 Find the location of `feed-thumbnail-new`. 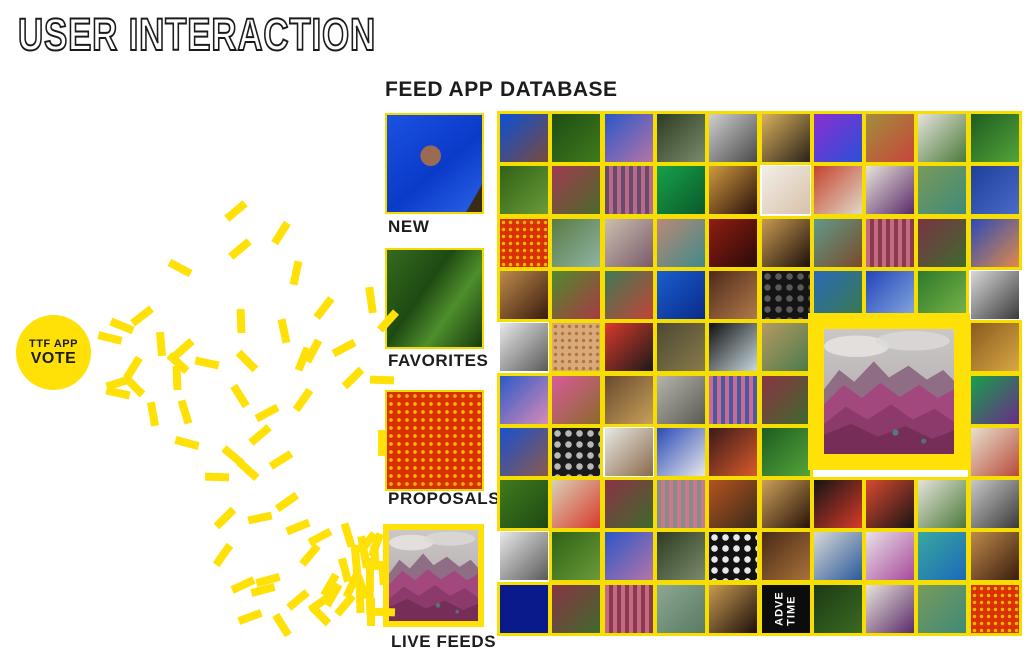

feed-thumbnail-new is located at coordinates (434, 163).